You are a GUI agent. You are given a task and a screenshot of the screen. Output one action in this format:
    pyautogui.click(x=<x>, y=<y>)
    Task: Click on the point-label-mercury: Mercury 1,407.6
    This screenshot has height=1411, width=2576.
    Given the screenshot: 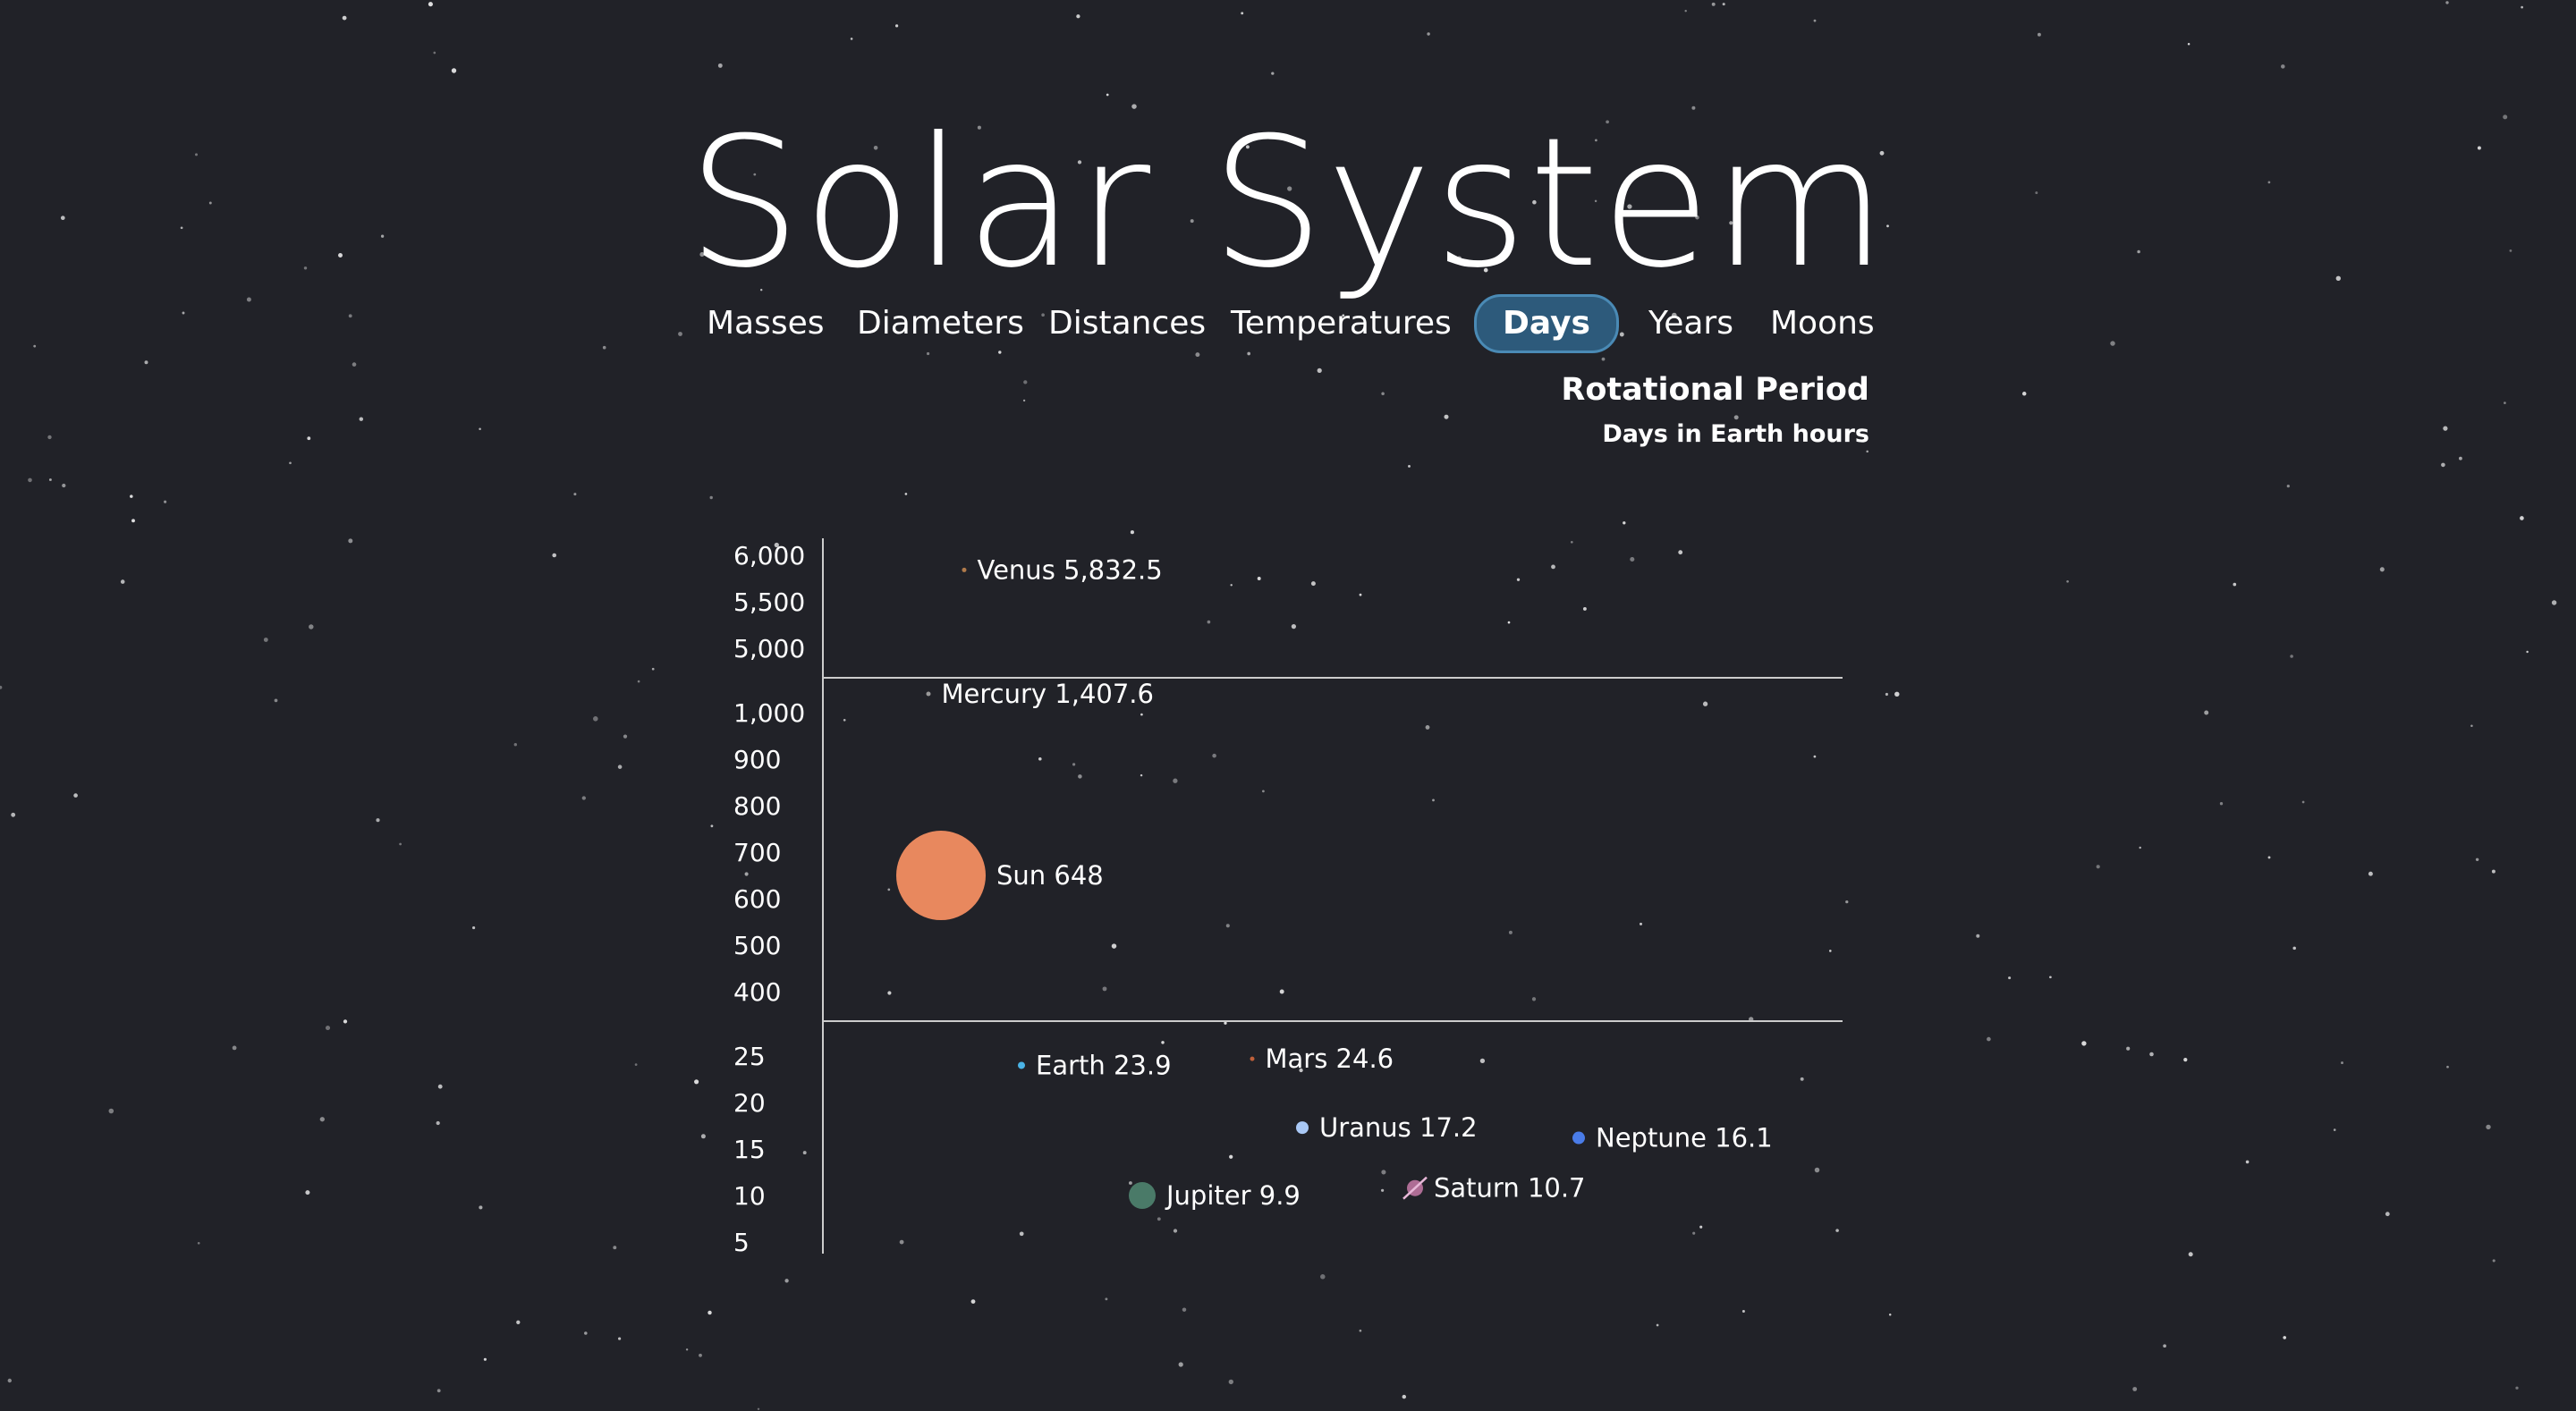 What is the action you would take?
    pyautogui.click(x=1048, y=694)
    